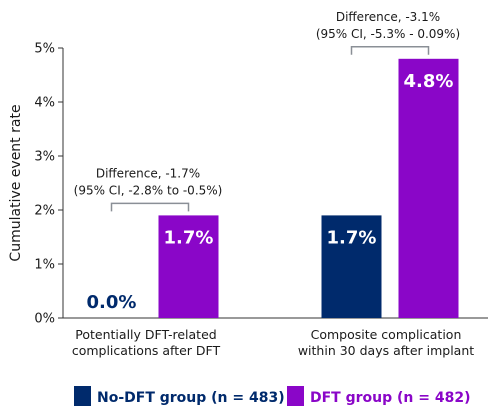 Image resolution: width=491 pixels, height=416 pixels. What do you see at coordinates (44, 157) in the screenshot?
I see `y-tick-label: 3%` at bounding box center [44, 157].